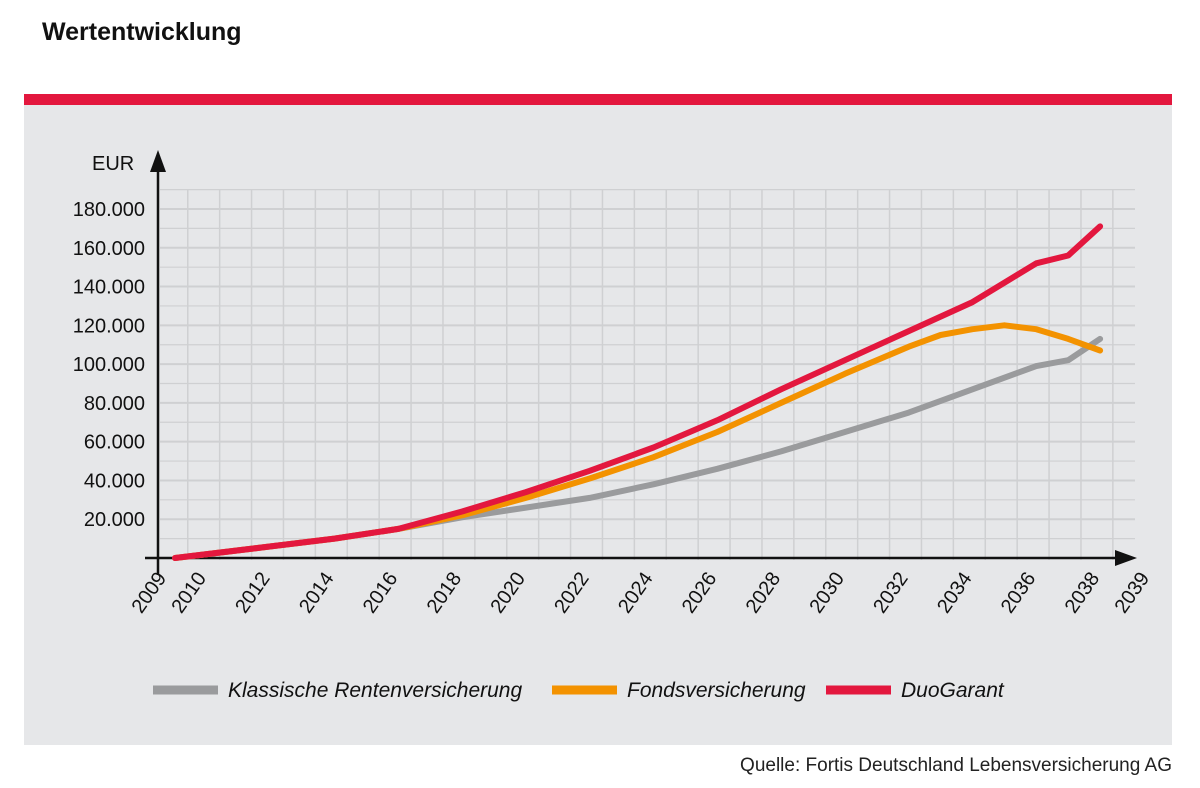  I want to click on y-tick-label: 100.000, so click(109, 365).